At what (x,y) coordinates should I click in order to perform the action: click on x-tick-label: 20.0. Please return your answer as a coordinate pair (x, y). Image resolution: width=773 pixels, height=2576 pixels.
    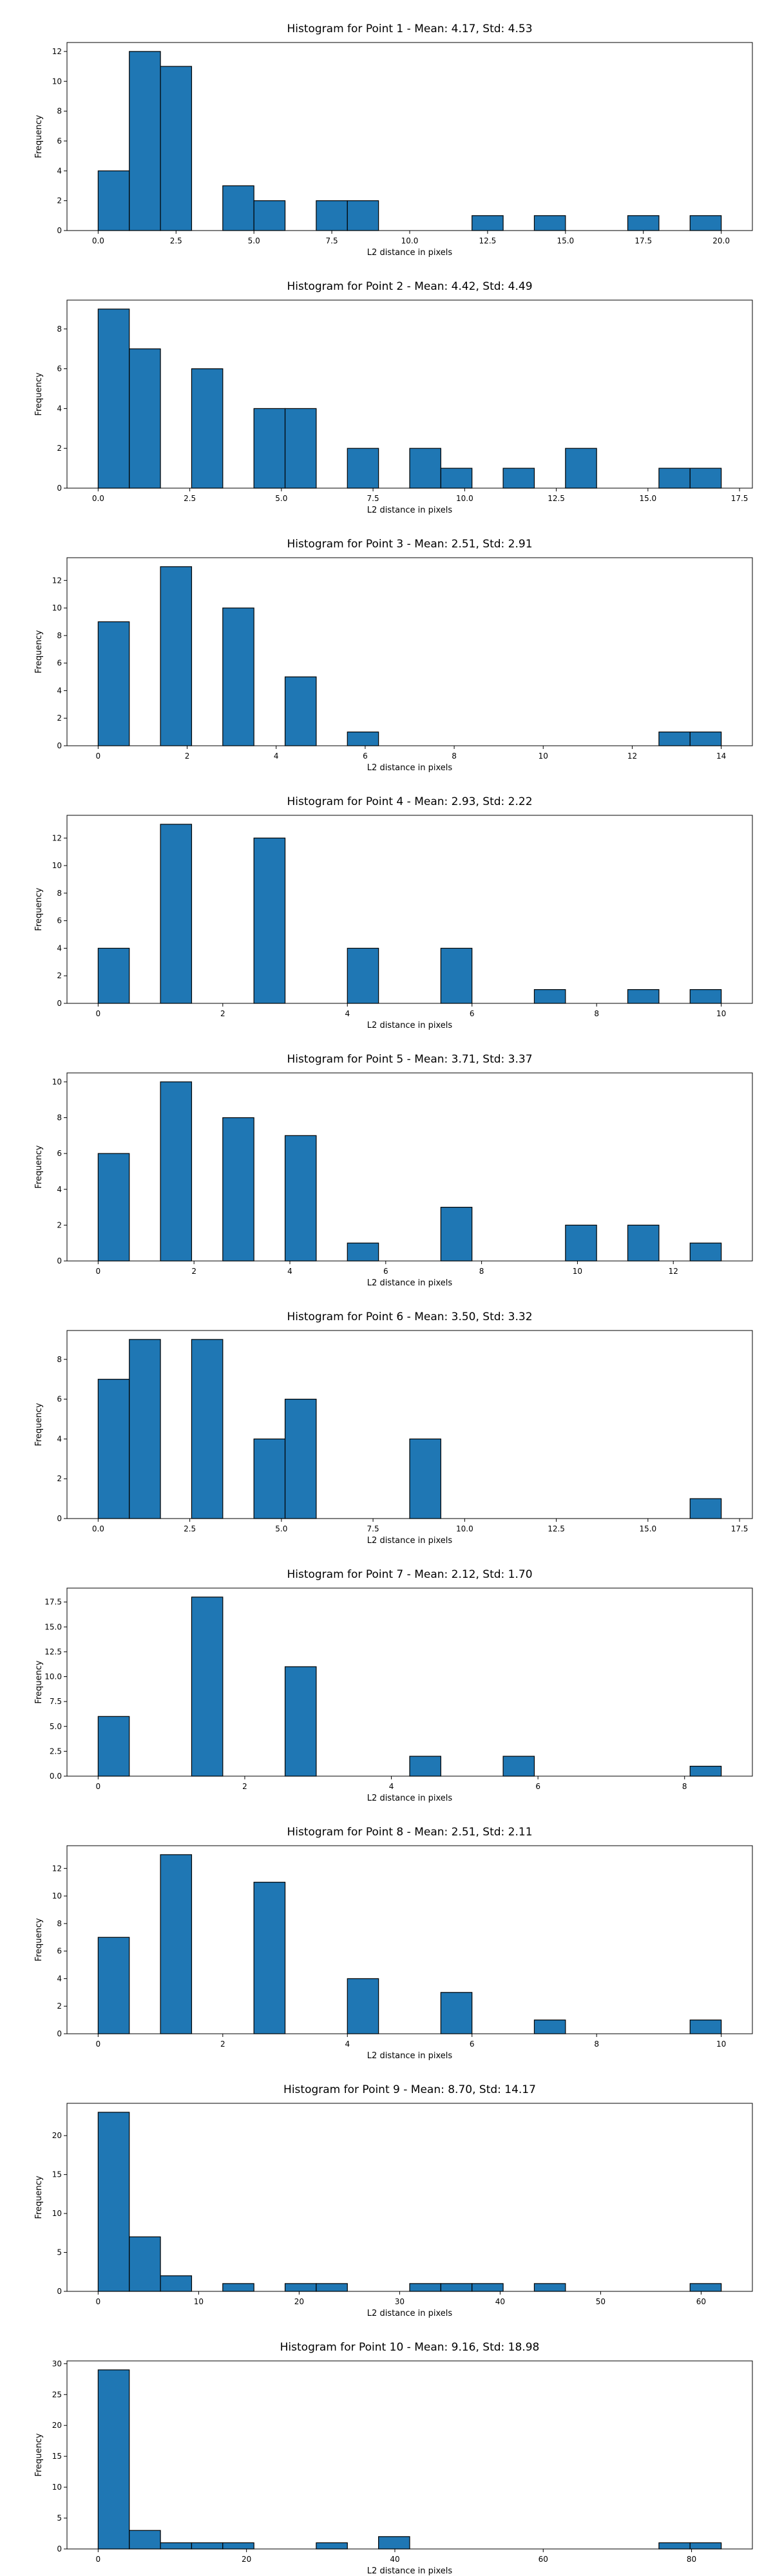
    Looking at the image, I should click on (721, 240).